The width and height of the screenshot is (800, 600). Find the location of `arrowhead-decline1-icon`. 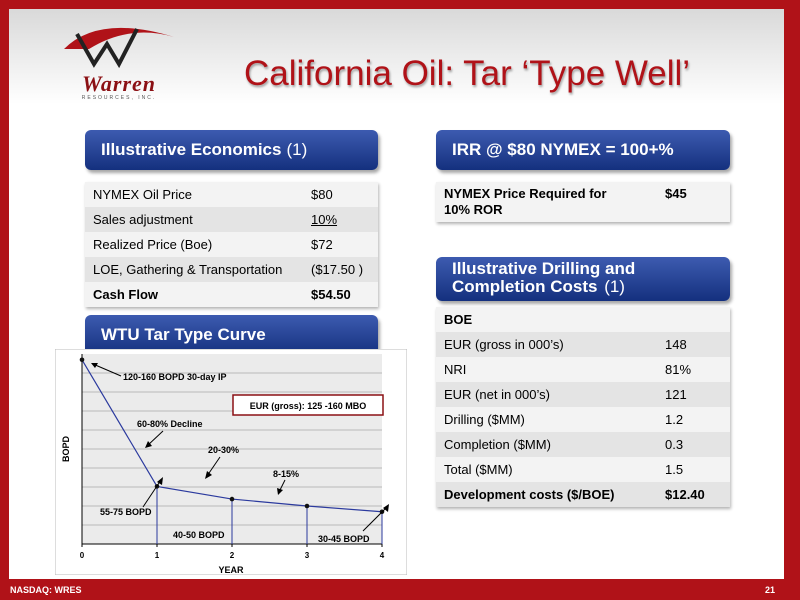

arrowhead-decline1-icon is located at coordinates (148, 444).